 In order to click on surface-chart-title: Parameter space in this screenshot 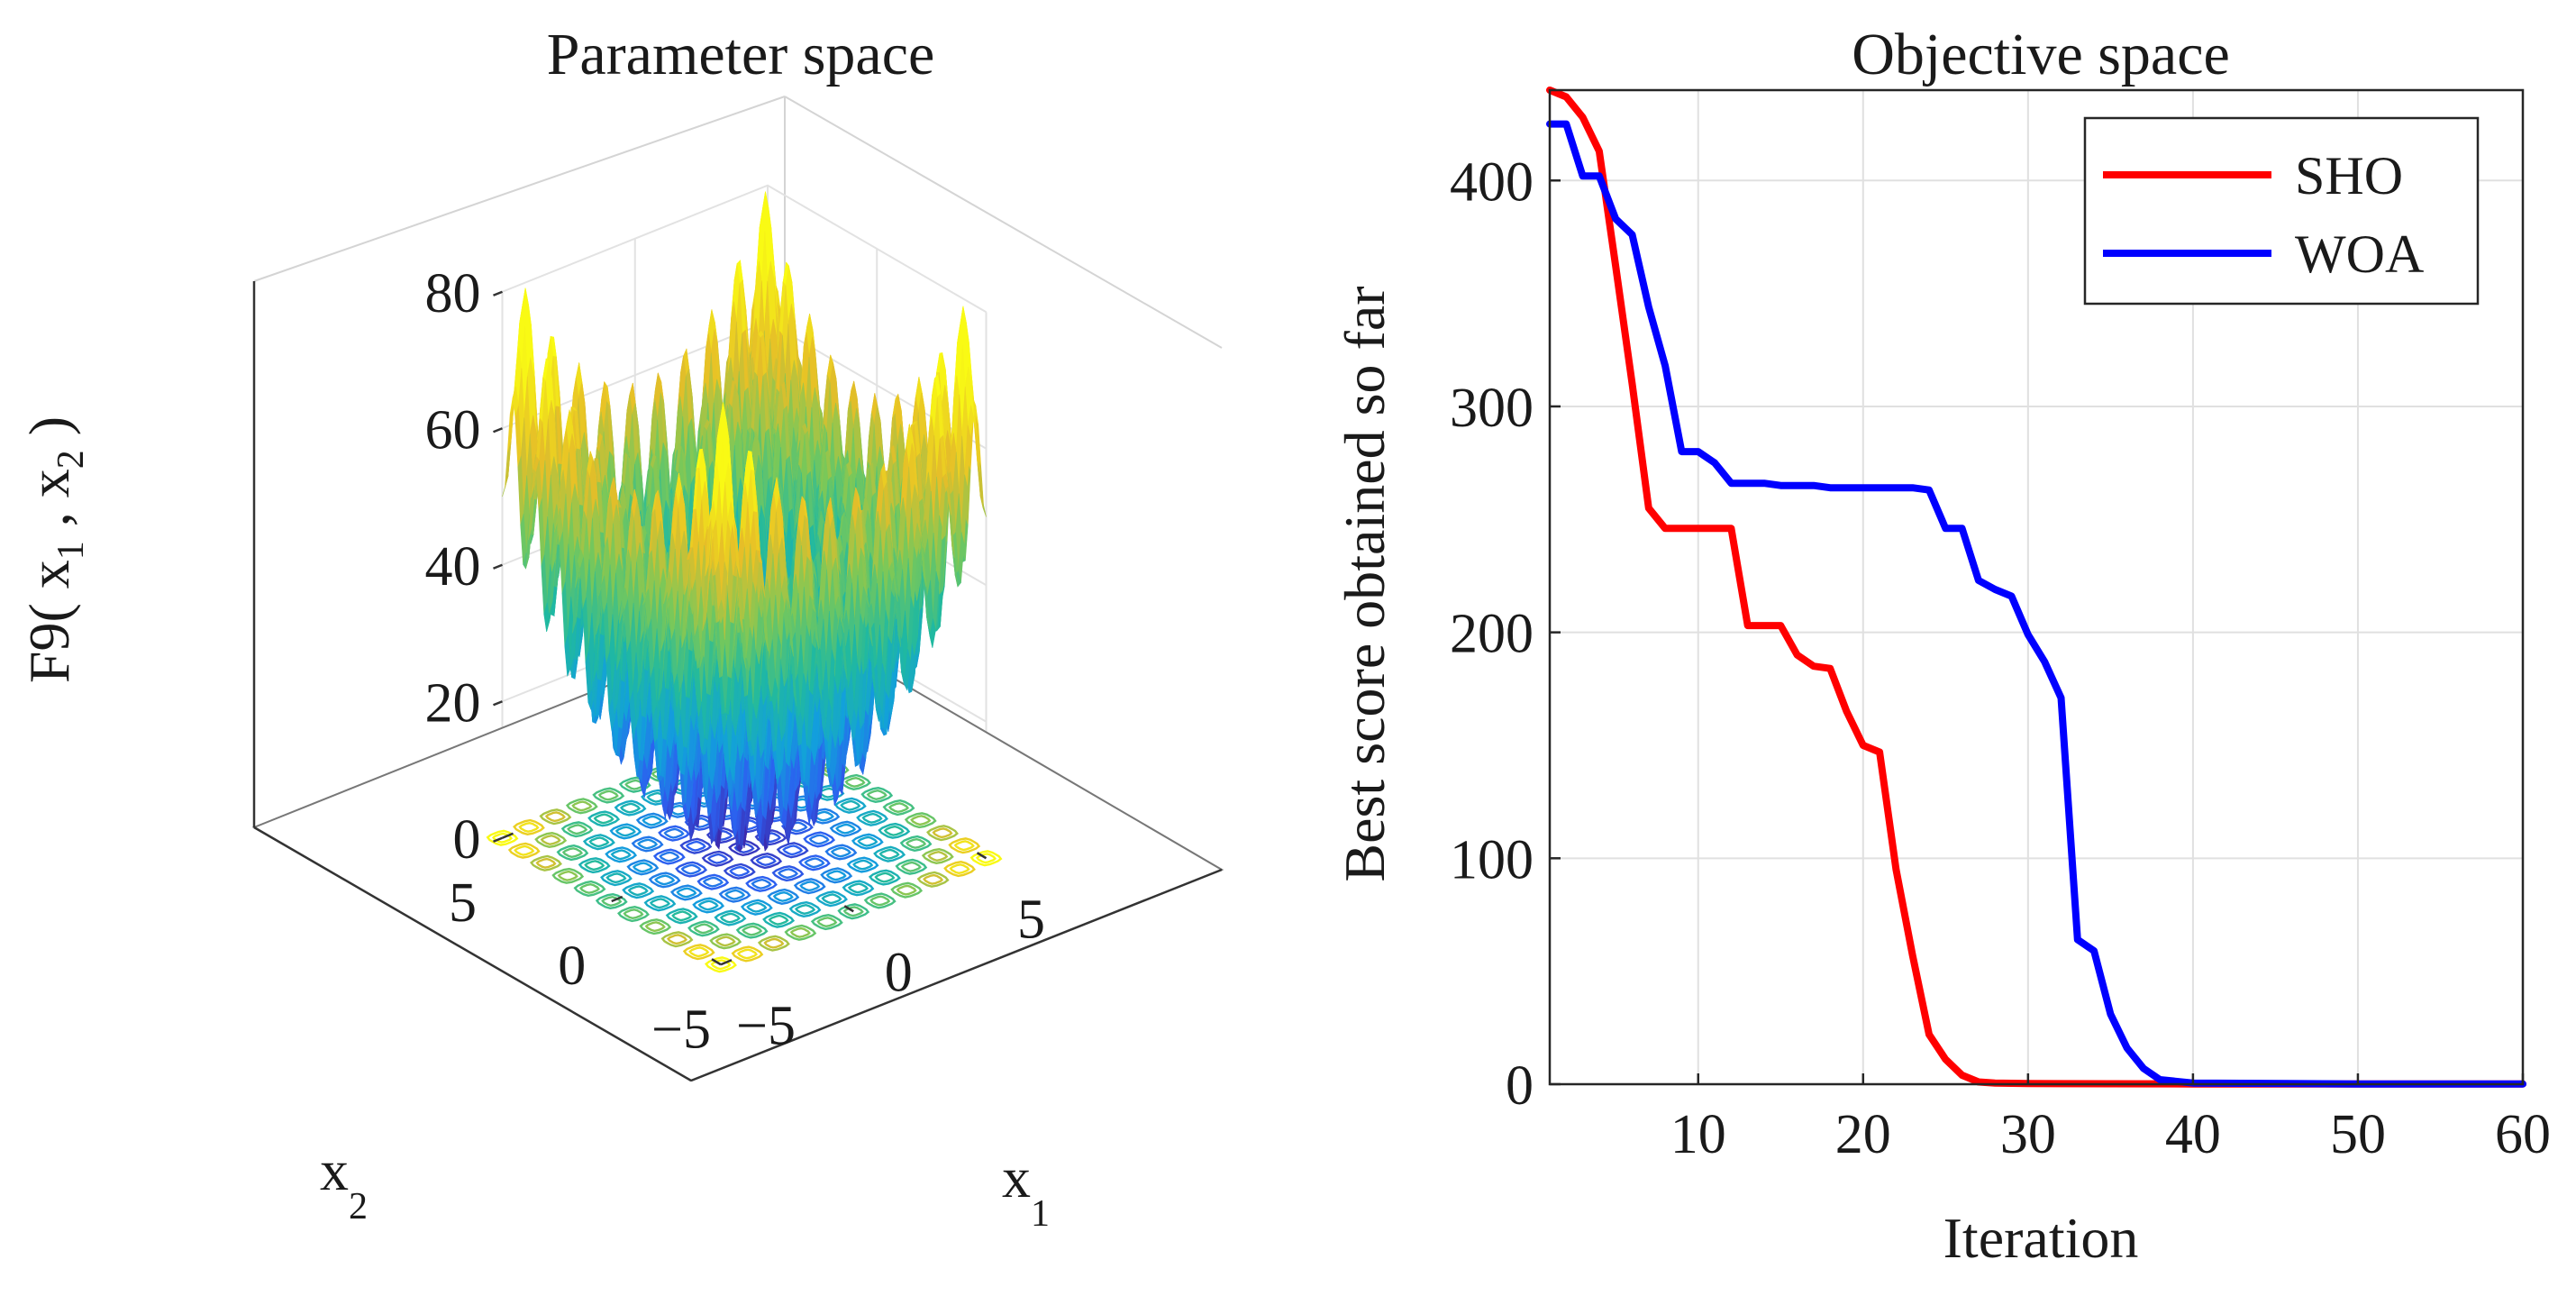, I will do `click(741, 54)`.